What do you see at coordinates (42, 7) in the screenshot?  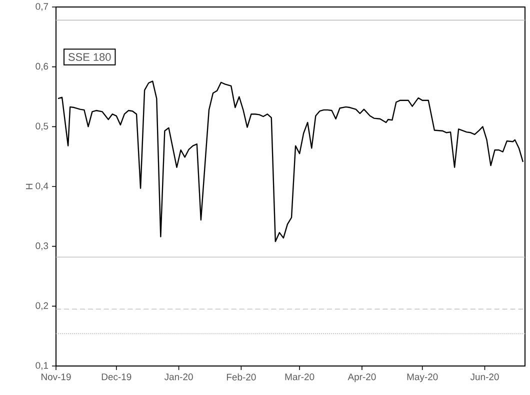 I see `y-tick-label: 0,7` at bounding box center [42, 7].